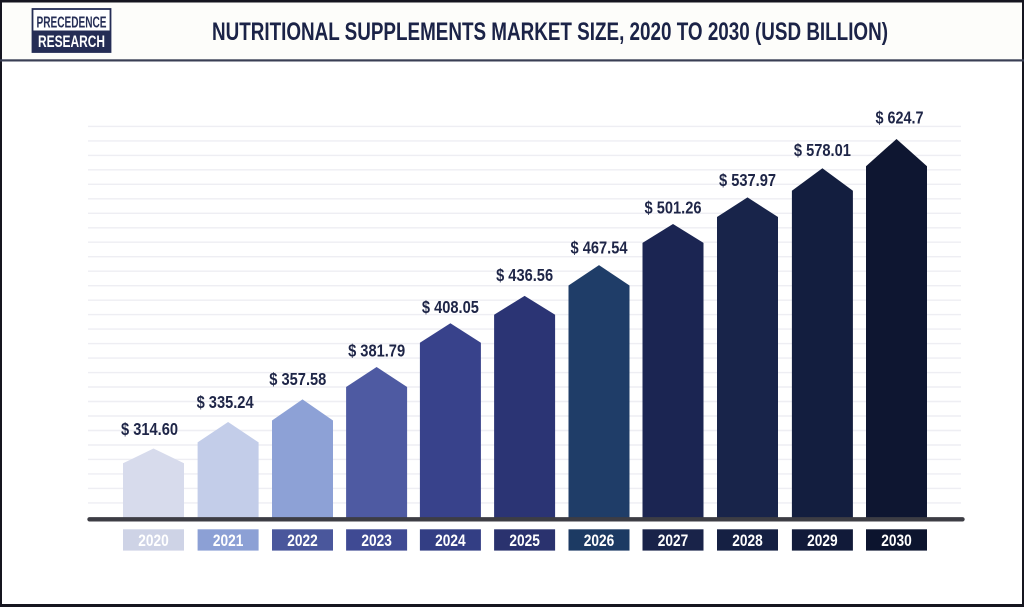 The width and height of the screenshot is (1024, 612). I want to click on svg-text: 2021, so click(228, 540).